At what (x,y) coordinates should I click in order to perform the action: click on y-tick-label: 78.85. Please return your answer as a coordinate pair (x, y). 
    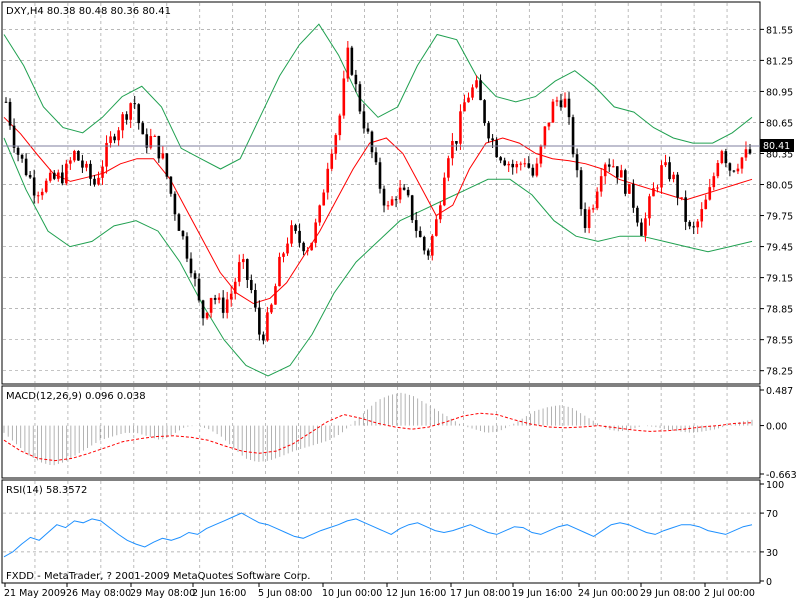
    Looking at the image, I should click on (779, 310).